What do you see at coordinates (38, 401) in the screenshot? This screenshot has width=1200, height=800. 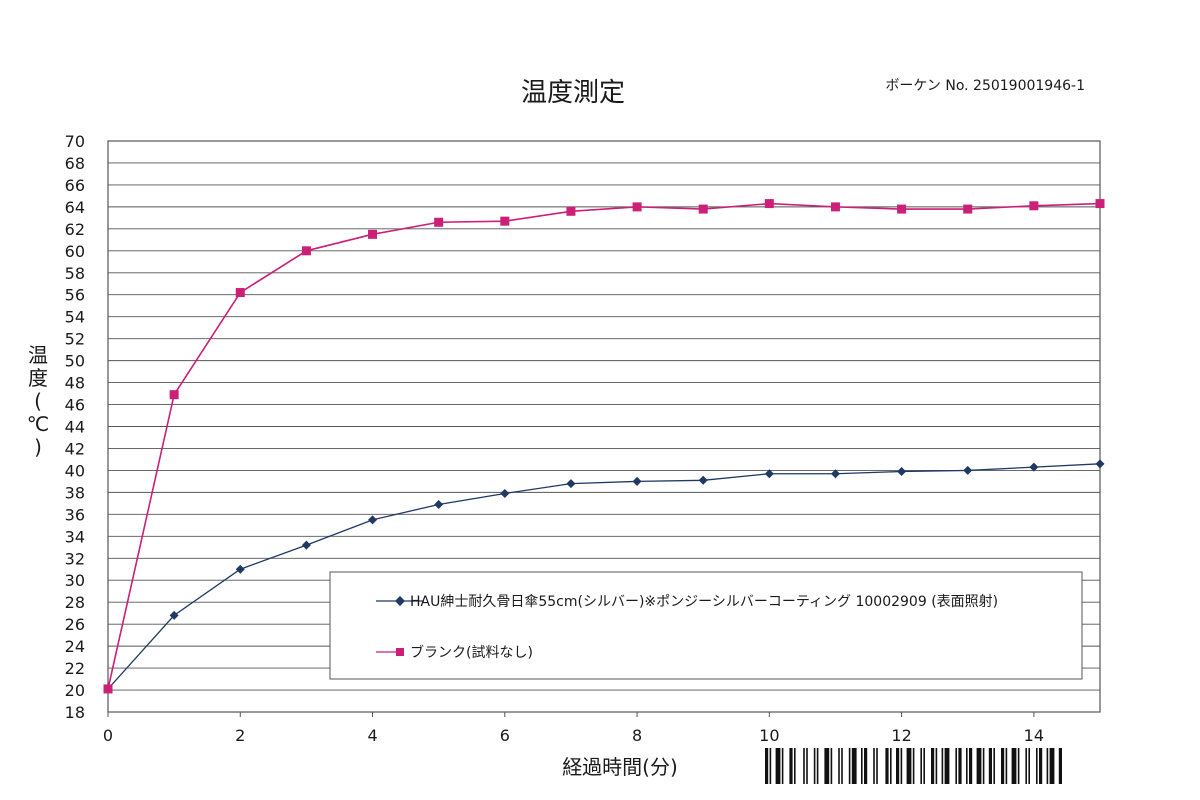 I see `y-axis-title: 温度(℃)` at bounding box center [38, 401].